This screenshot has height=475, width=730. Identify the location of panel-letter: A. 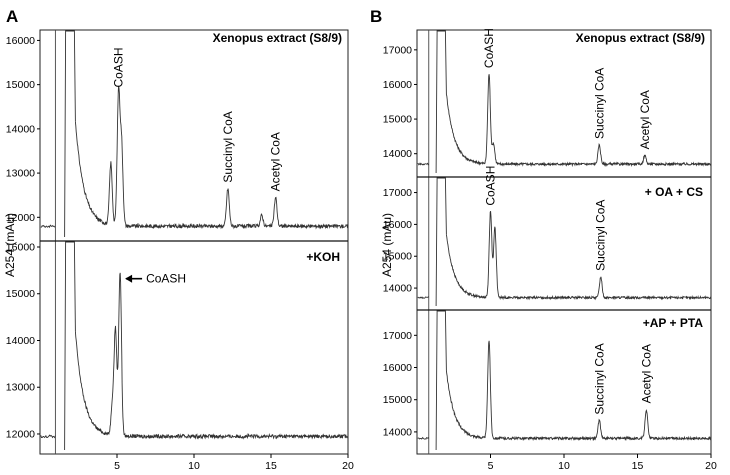
(12, 16).